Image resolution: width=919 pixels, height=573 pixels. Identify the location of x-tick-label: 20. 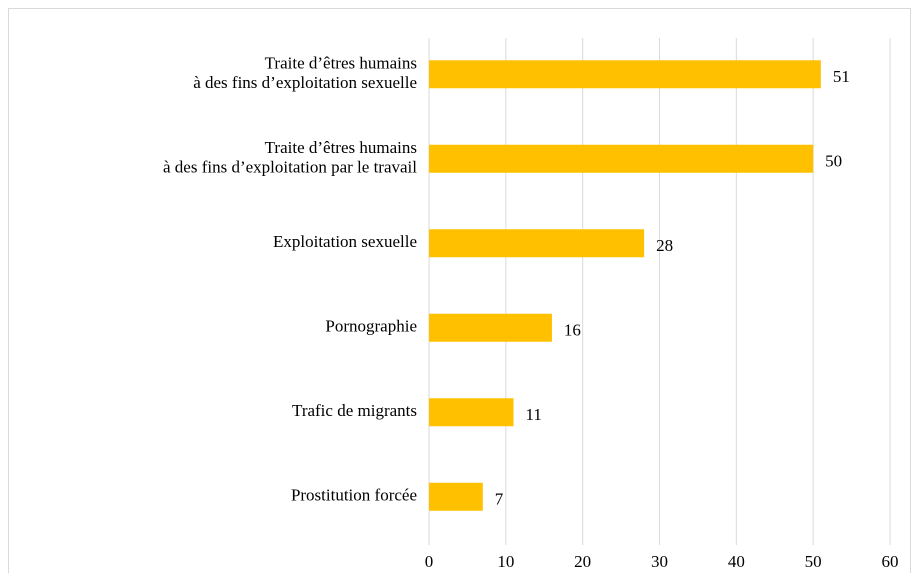
(582, 561).